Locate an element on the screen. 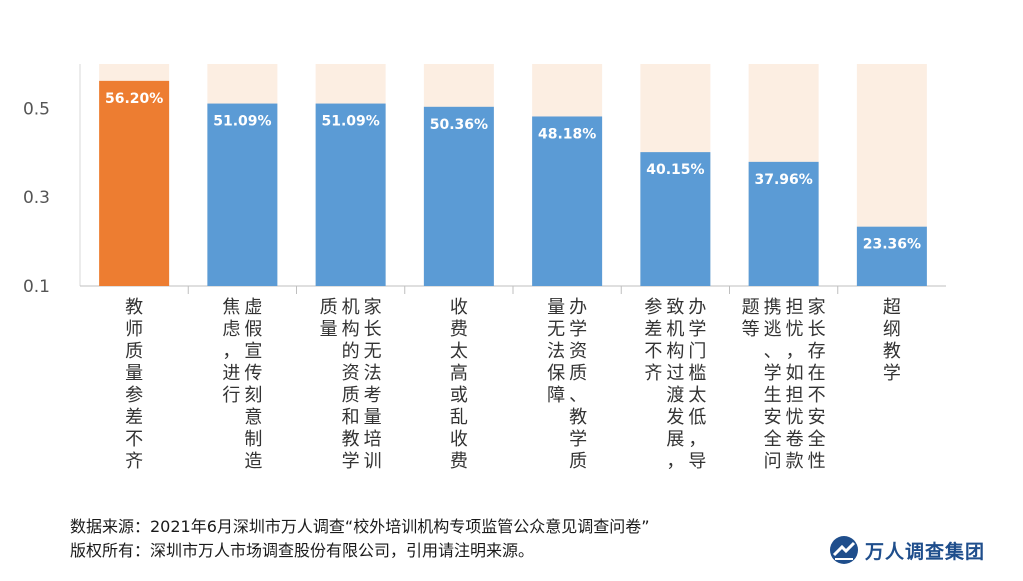 This screenshot has width=1023, height=581. category-char: 展 is located at coordinates (675, 439).